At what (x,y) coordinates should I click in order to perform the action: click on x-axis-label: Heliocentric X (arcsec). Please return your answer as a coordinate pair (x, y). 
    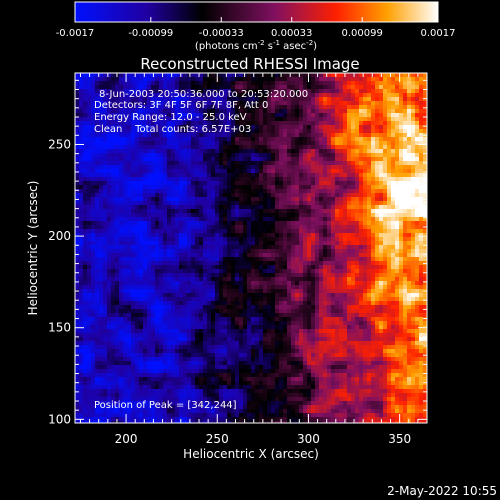
    Looking at the image, I should click on (251, 454).